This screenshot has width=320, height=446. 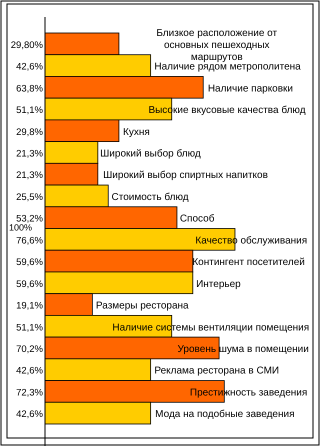 I want to click on data-label: 29,8%, so click(x=30, y=132).